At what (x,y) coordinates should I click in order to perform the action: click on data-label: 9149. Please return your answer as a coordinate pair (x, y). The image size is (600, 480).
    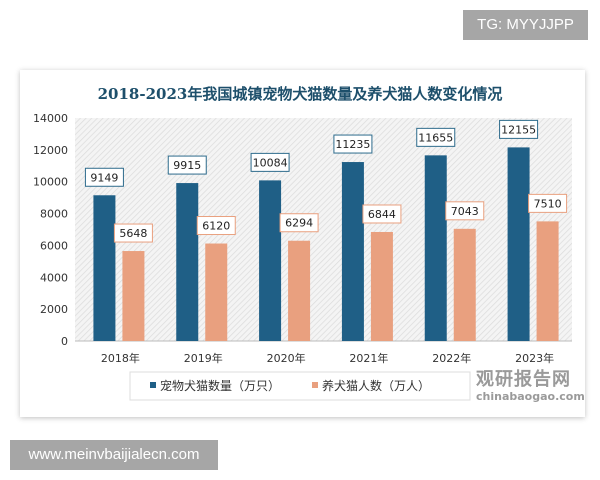
    Looking at the image, I should click on (104, 177).